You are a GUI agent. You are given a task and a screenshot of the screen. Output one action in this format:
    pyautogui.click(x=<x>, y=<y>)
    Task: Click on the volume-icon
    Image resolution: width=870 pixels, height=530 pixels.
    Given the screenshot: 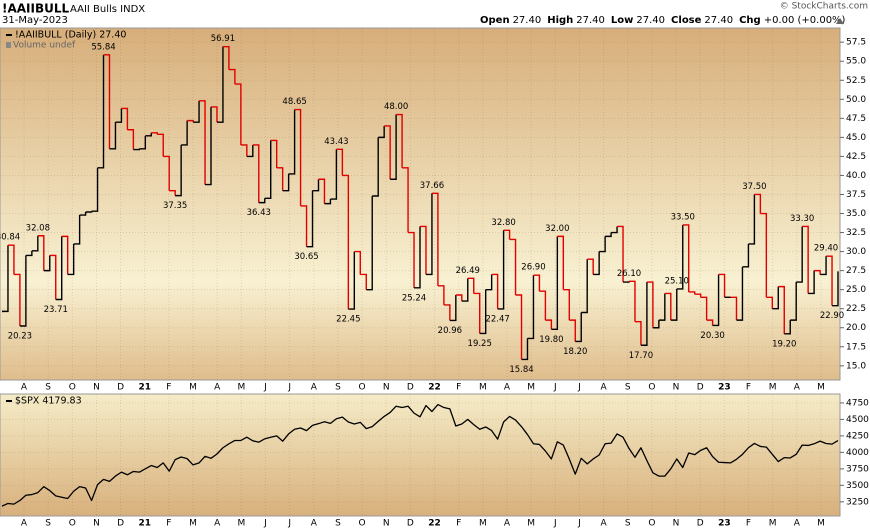 What is the action you would take?
    pyautogui.click(x=8, y=45)
    